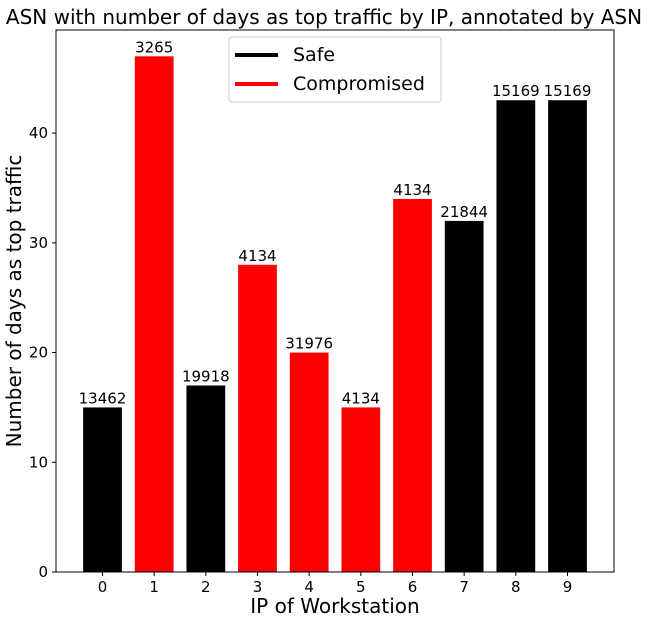  What do you see at coordinates (14, 301) in the screenshot?
I see `y-axis-label: Number of days as top traffic` at bounding box center [14, 301].